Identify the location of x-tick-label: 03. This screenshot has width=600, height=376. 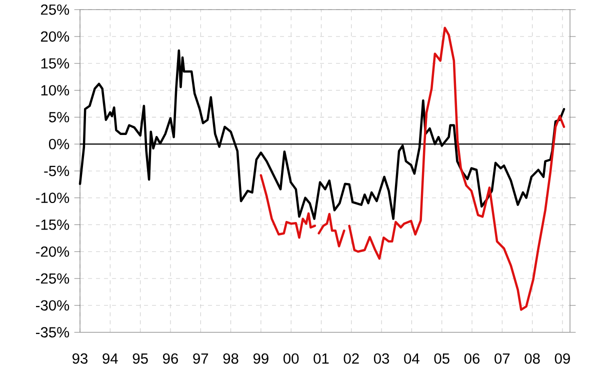
(382, 358).